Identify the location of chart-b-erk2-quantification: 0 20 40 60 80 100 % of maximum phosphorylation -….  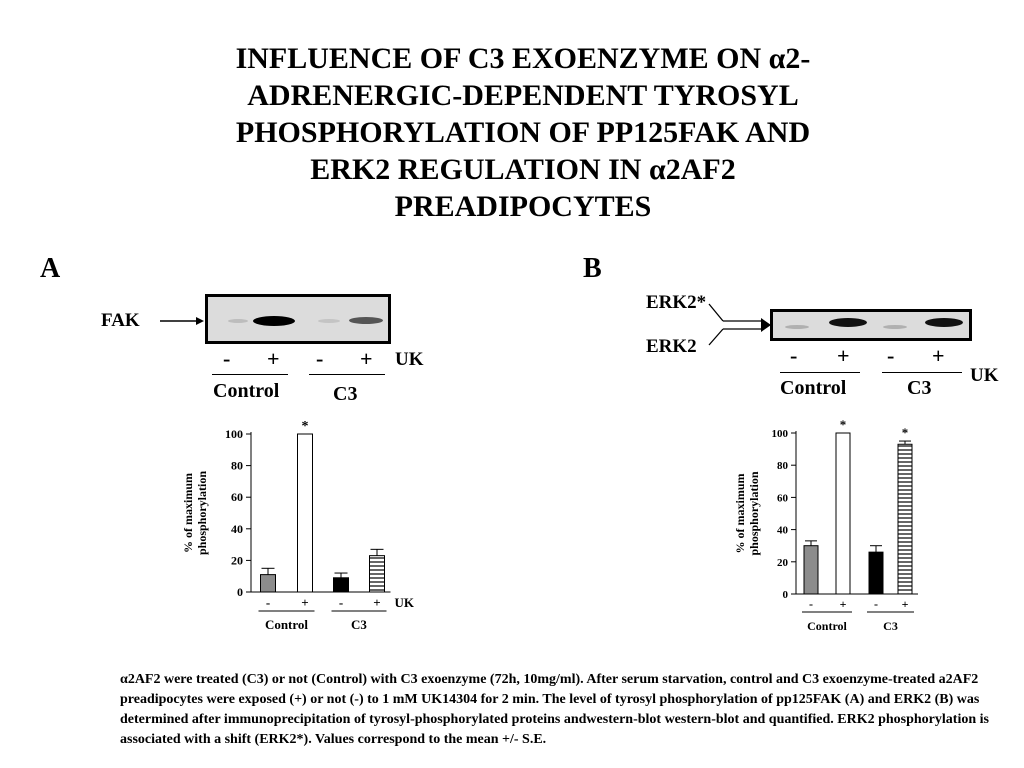
(825, 525).